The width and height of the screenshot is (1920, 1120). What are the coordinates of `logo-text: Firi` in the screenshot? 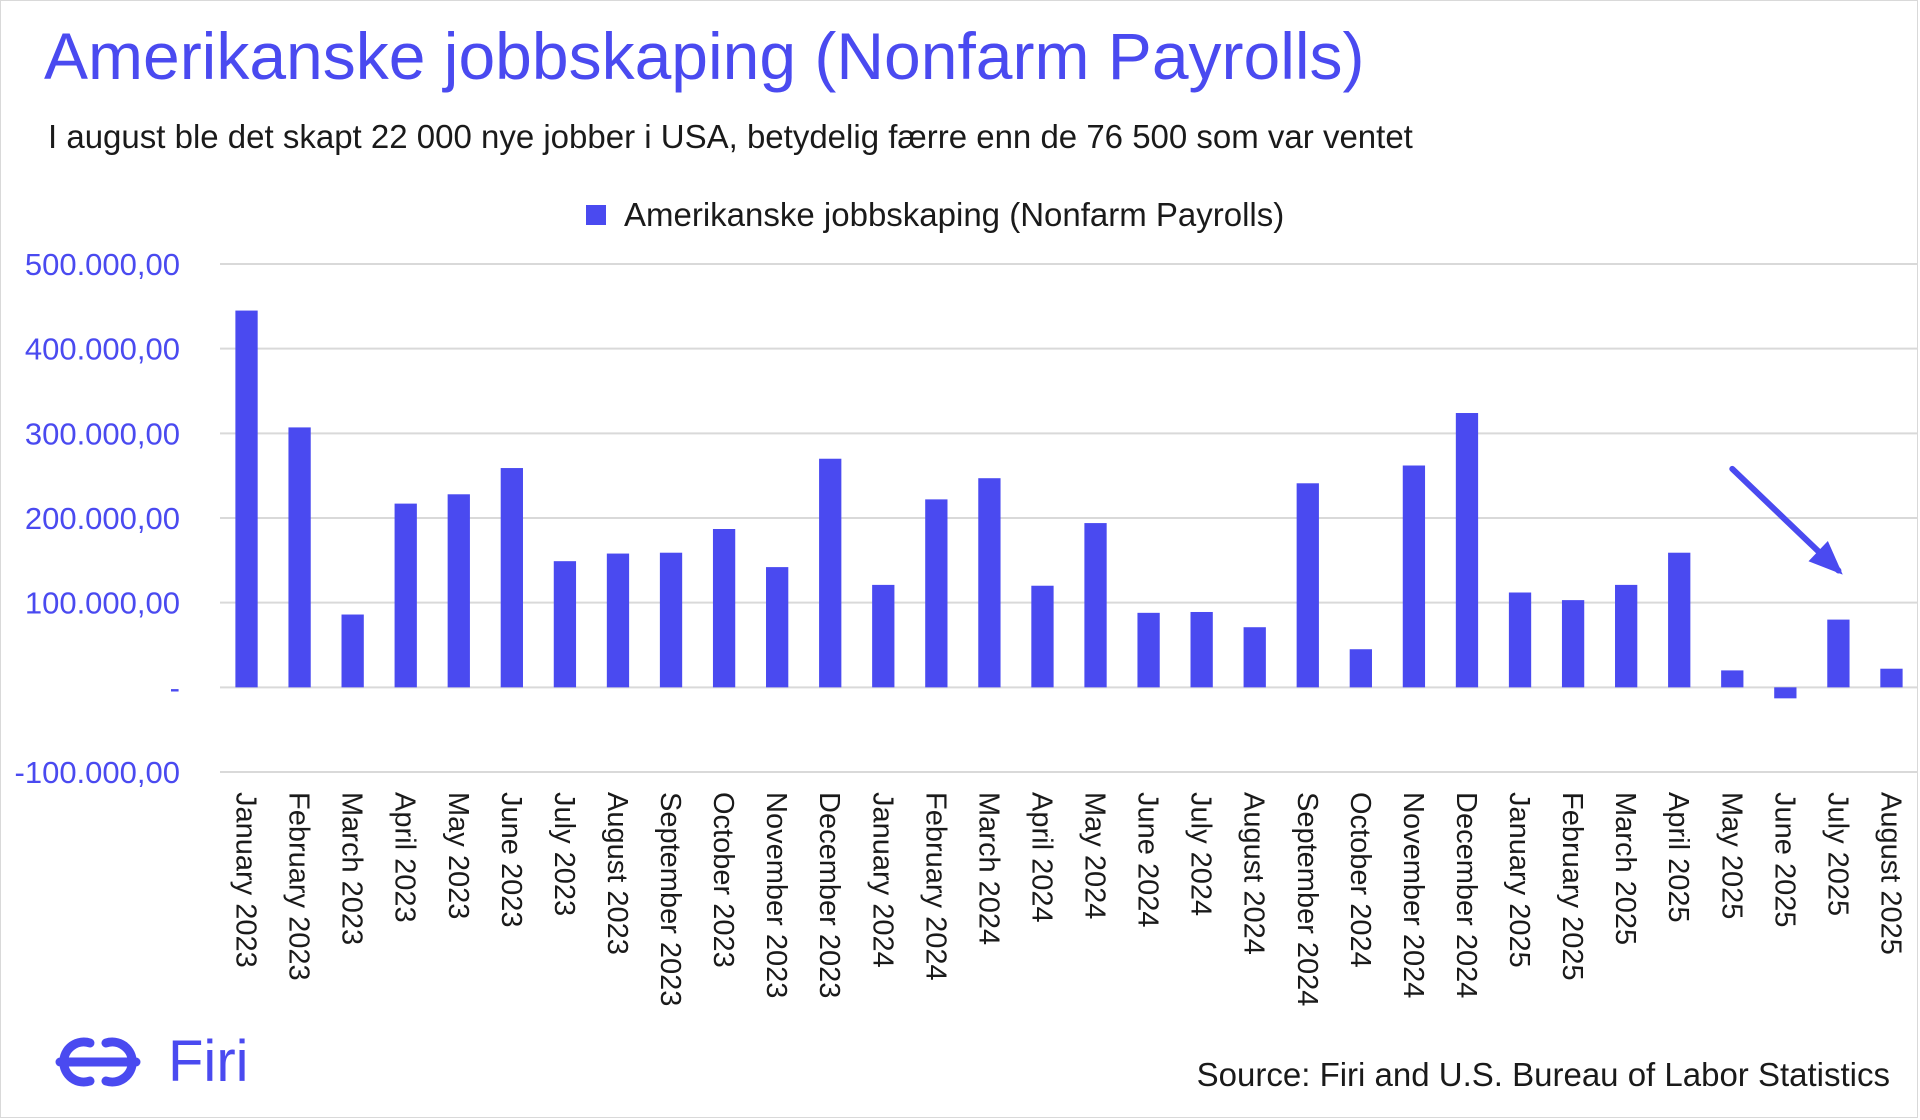 It's located at (208, 1061).